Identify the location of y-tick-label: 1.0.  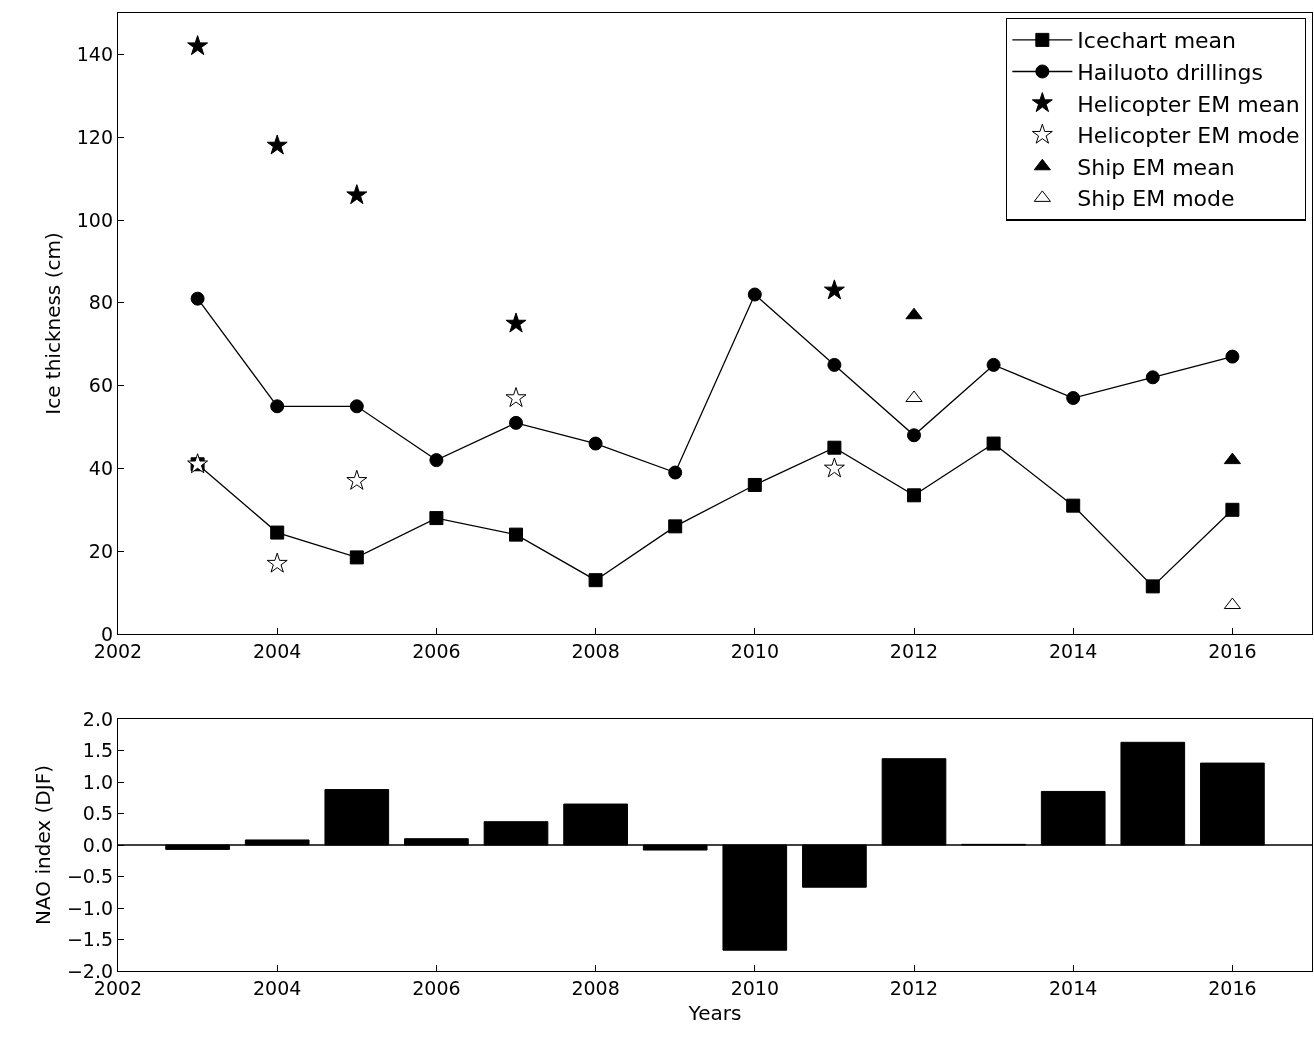
(98, 781).